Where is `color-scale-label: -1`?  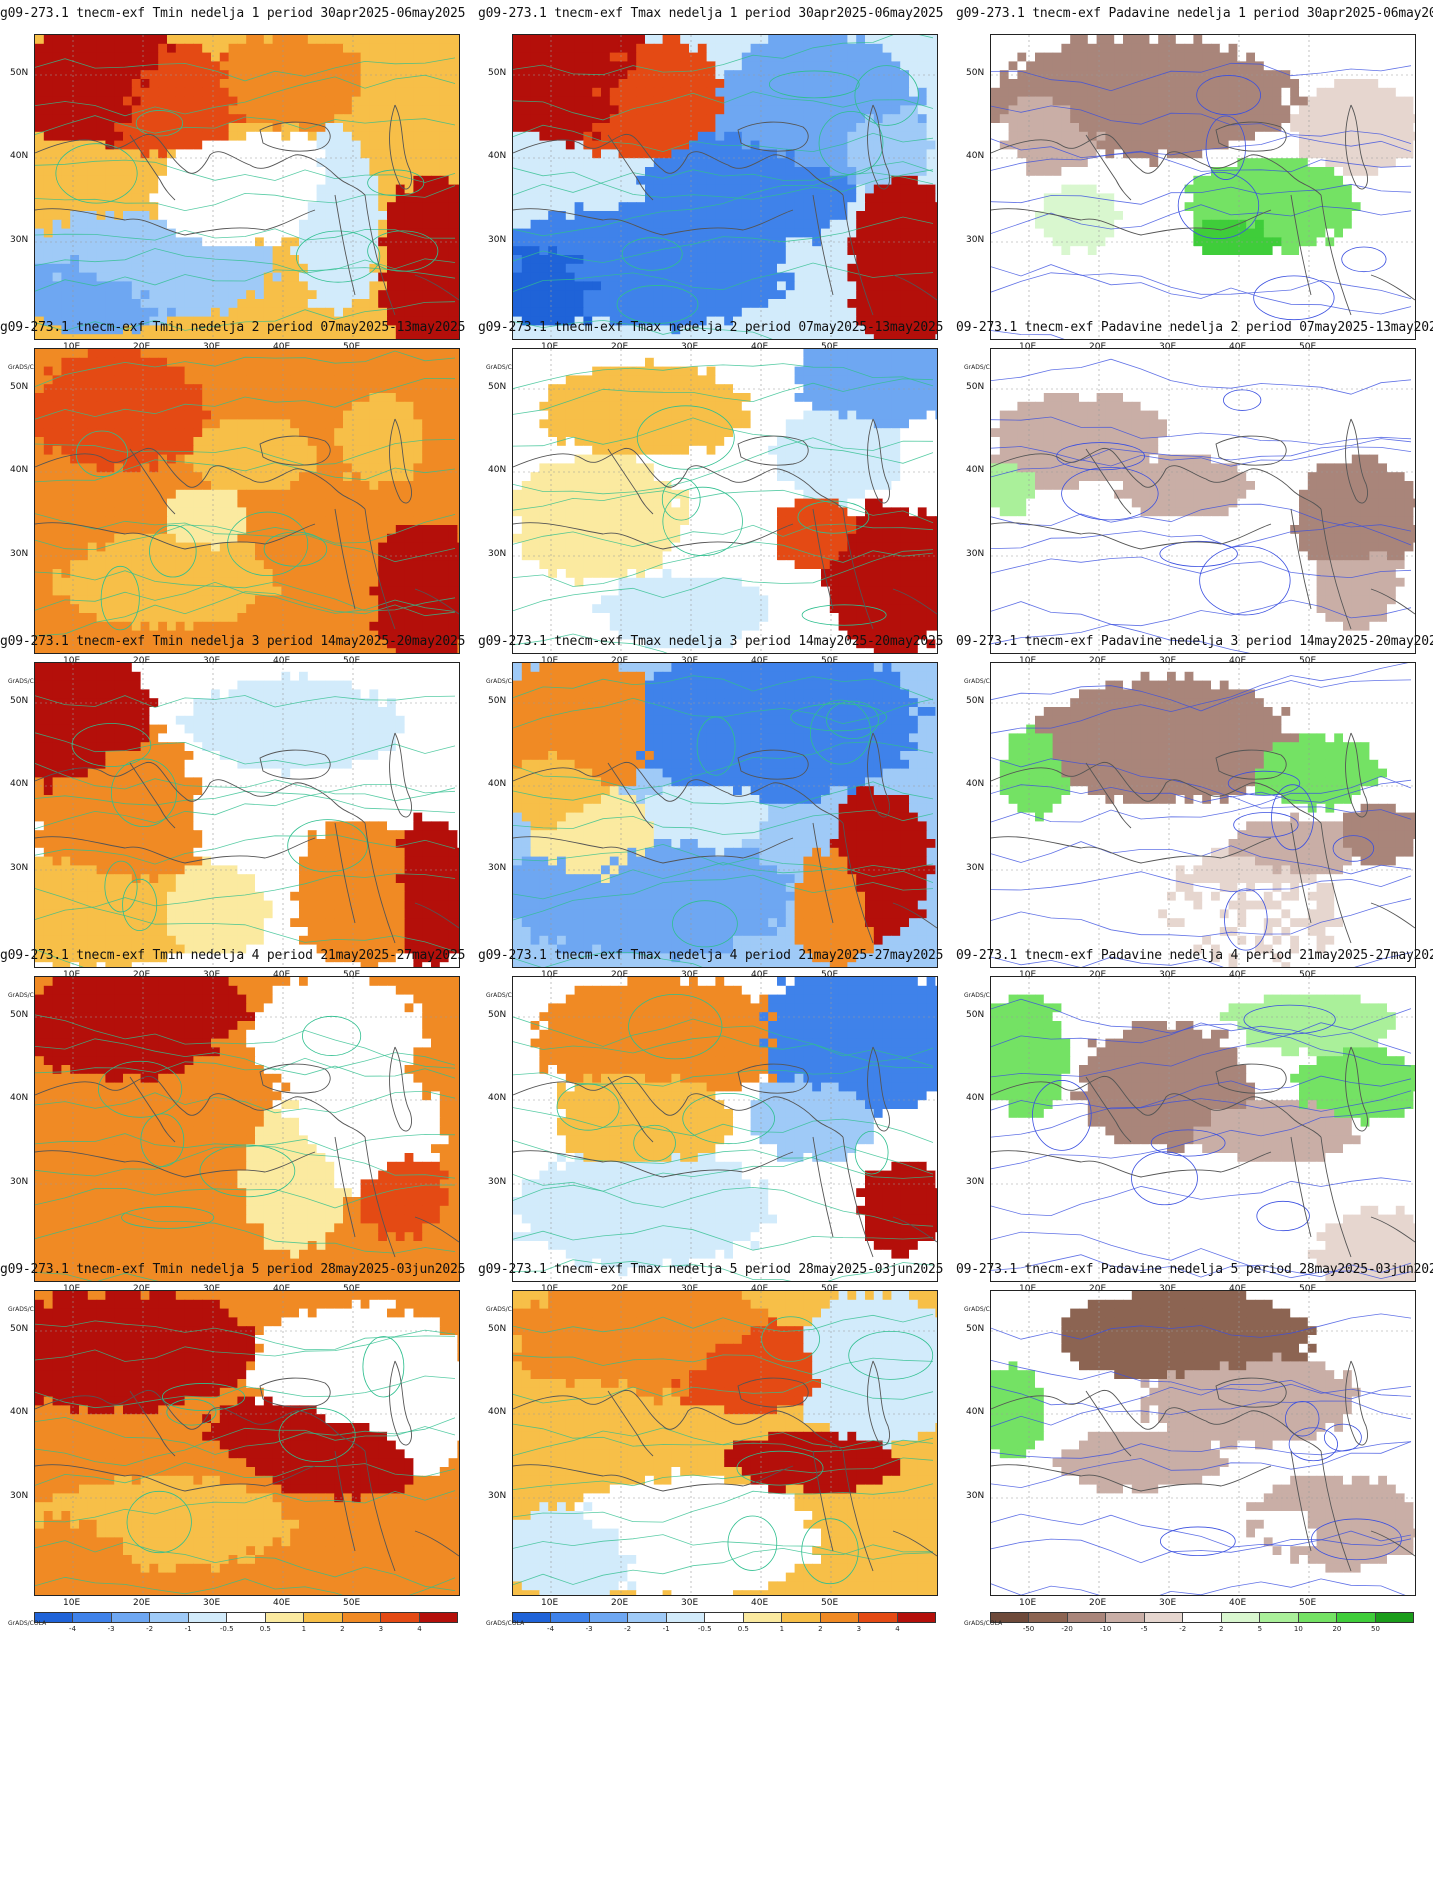 color-scale-label: -1 is located at coordinates (666, 1629).